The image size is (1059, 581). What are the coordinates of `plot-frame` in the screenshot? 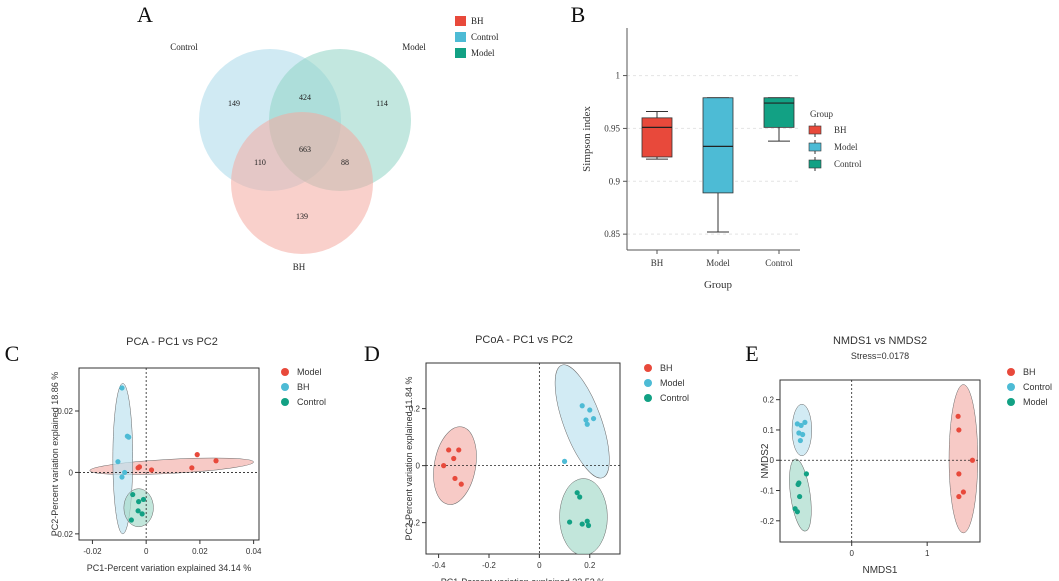 It's located at (880, 461).